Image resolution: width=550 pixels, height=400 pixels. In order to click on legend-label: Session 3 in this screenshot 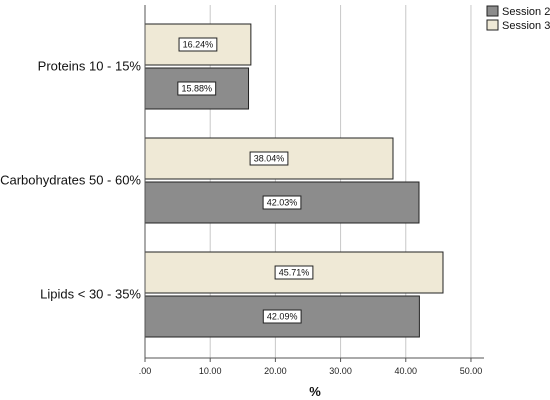, I will do `click(526, 26)`.